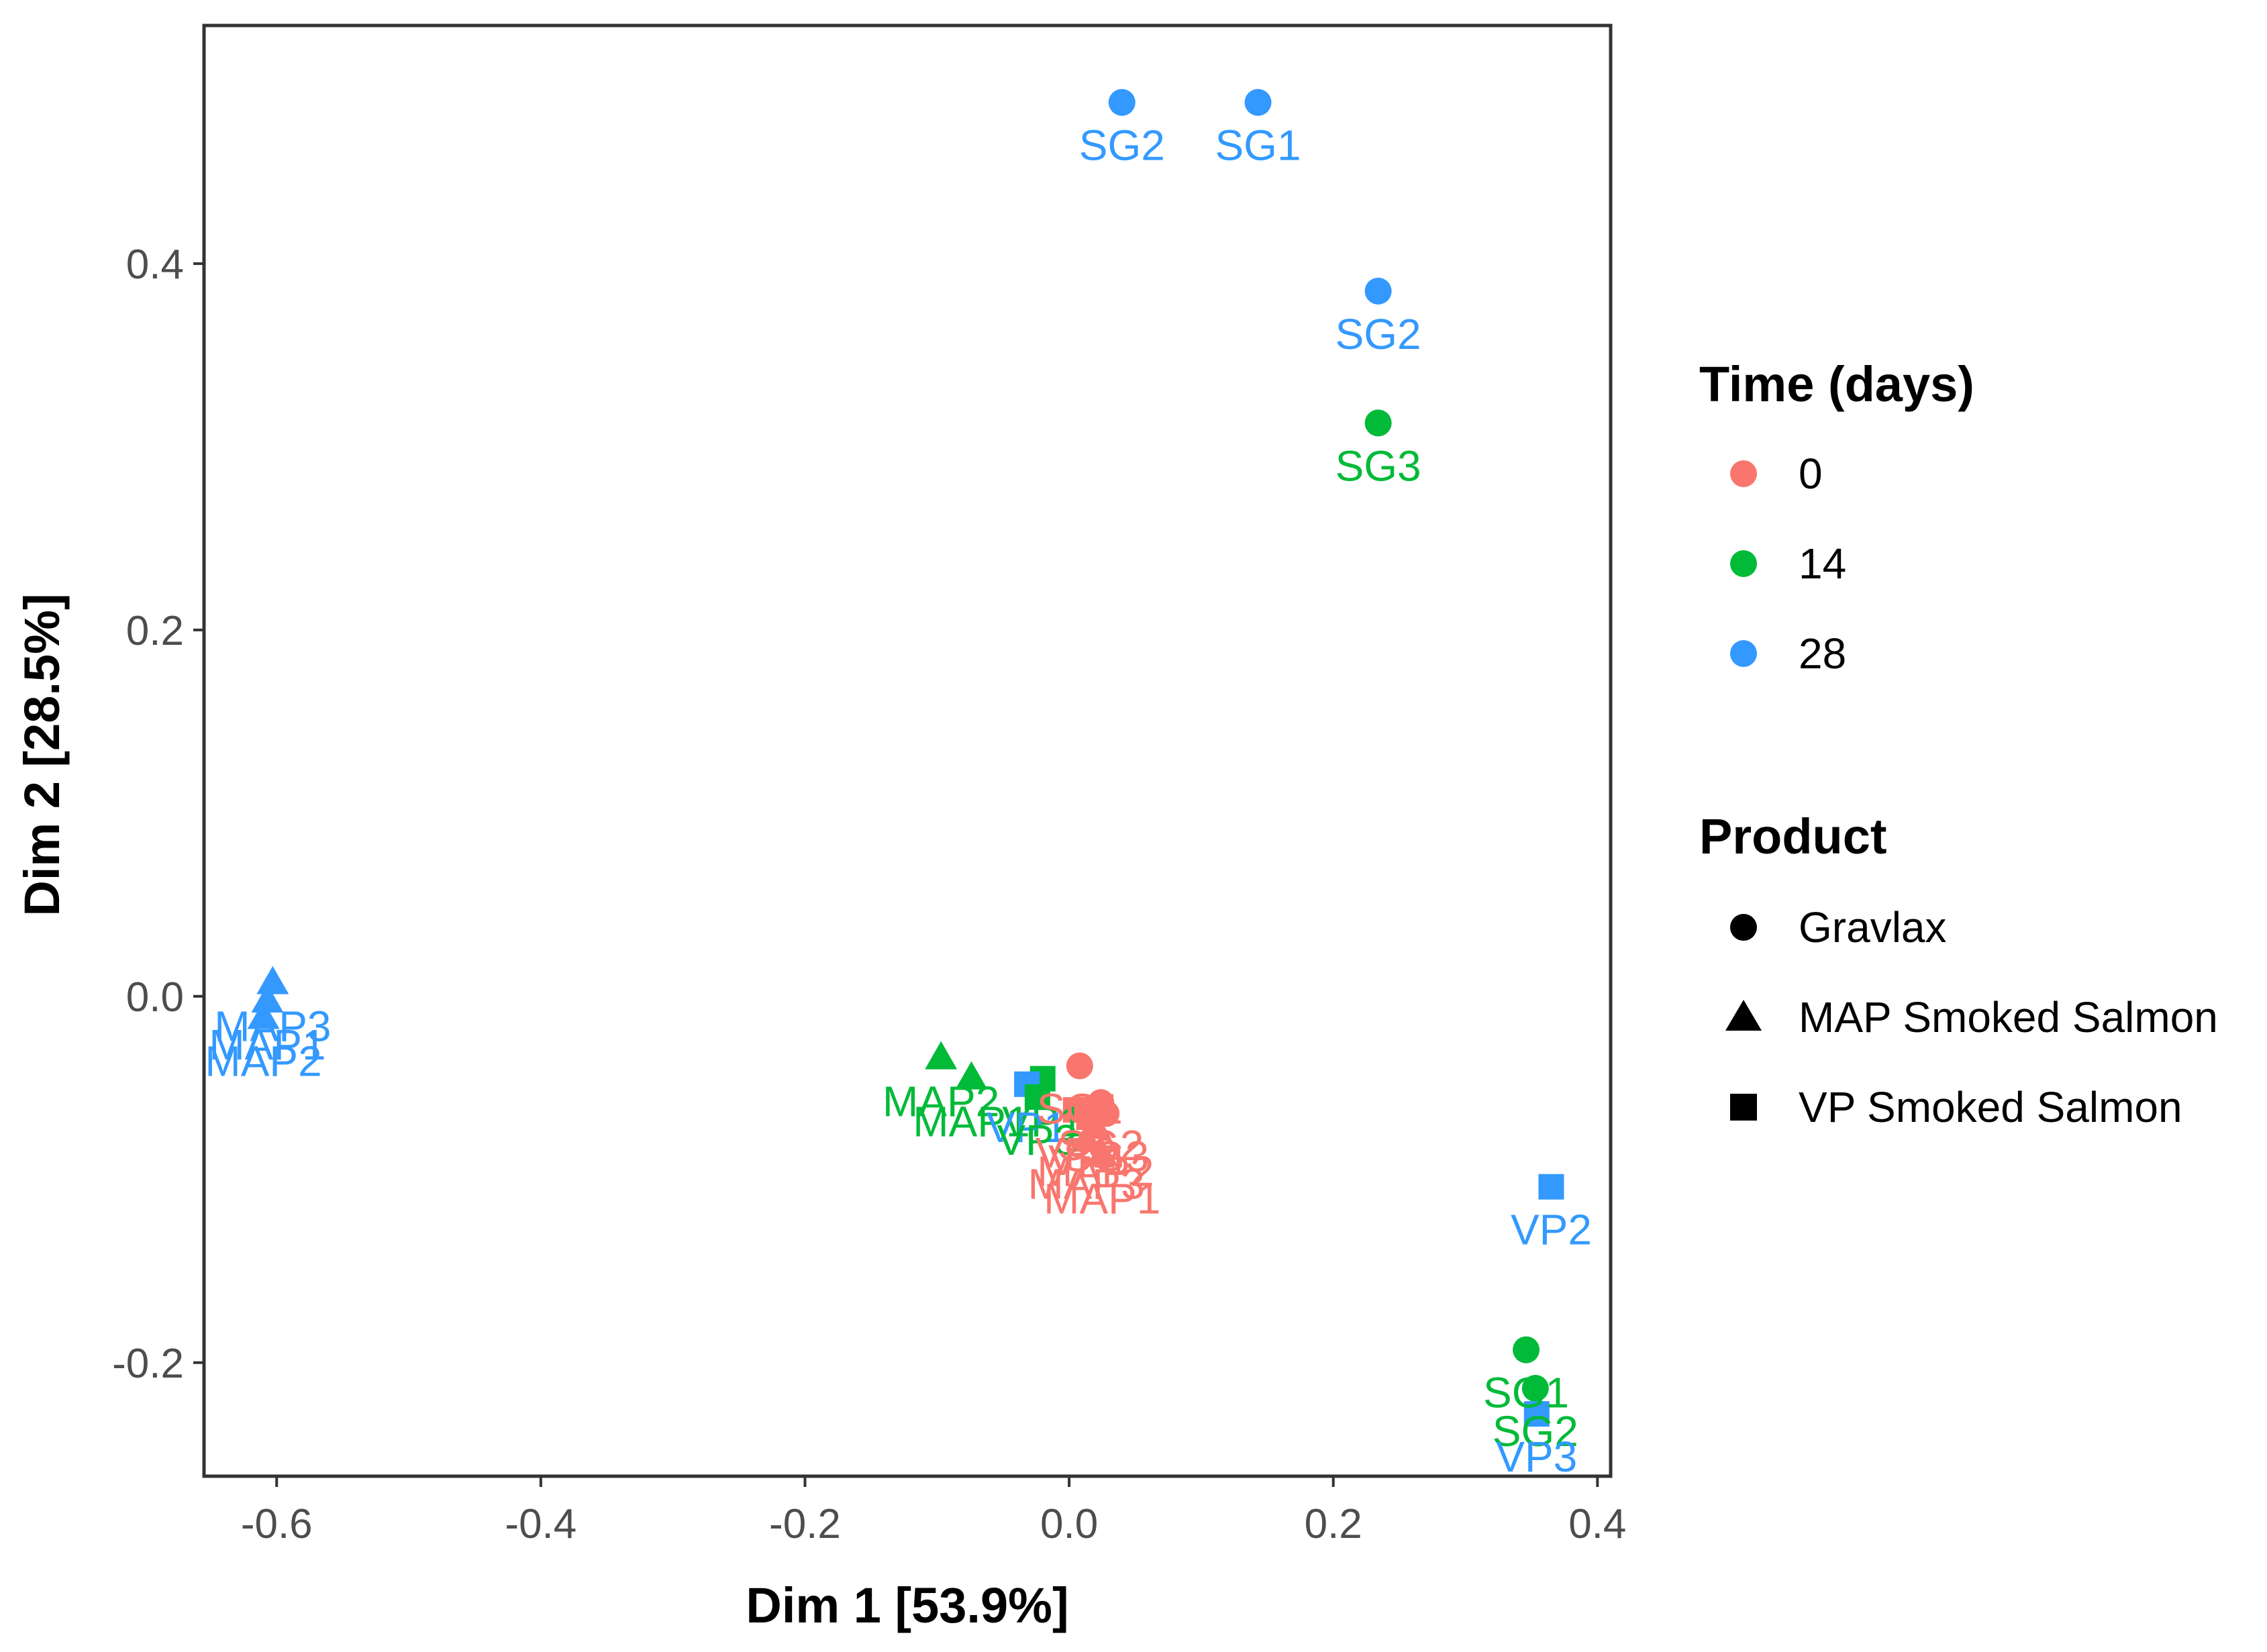  I want to click on y-axis-title: Dim 2 [28.5%], so click(42, 754).